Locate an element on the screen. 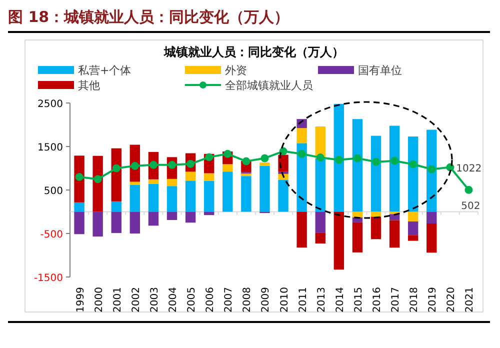  x-tick-label: 2019 is located at coordinates (433, 299).